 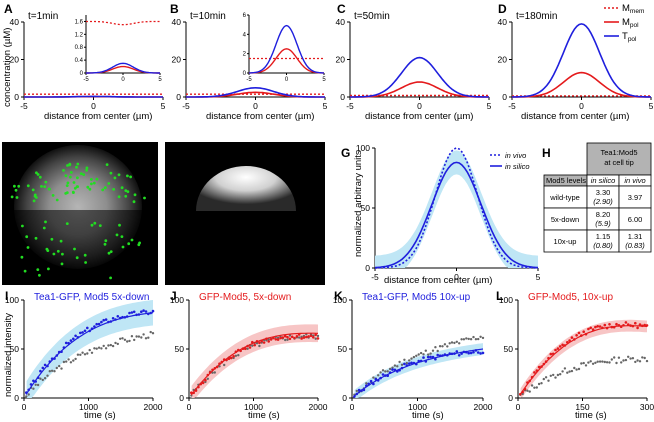 What do you see at coordinates (352, 407) in the screenshot?
I see `x-tick-label: 0` at bounding box center [352, 407].